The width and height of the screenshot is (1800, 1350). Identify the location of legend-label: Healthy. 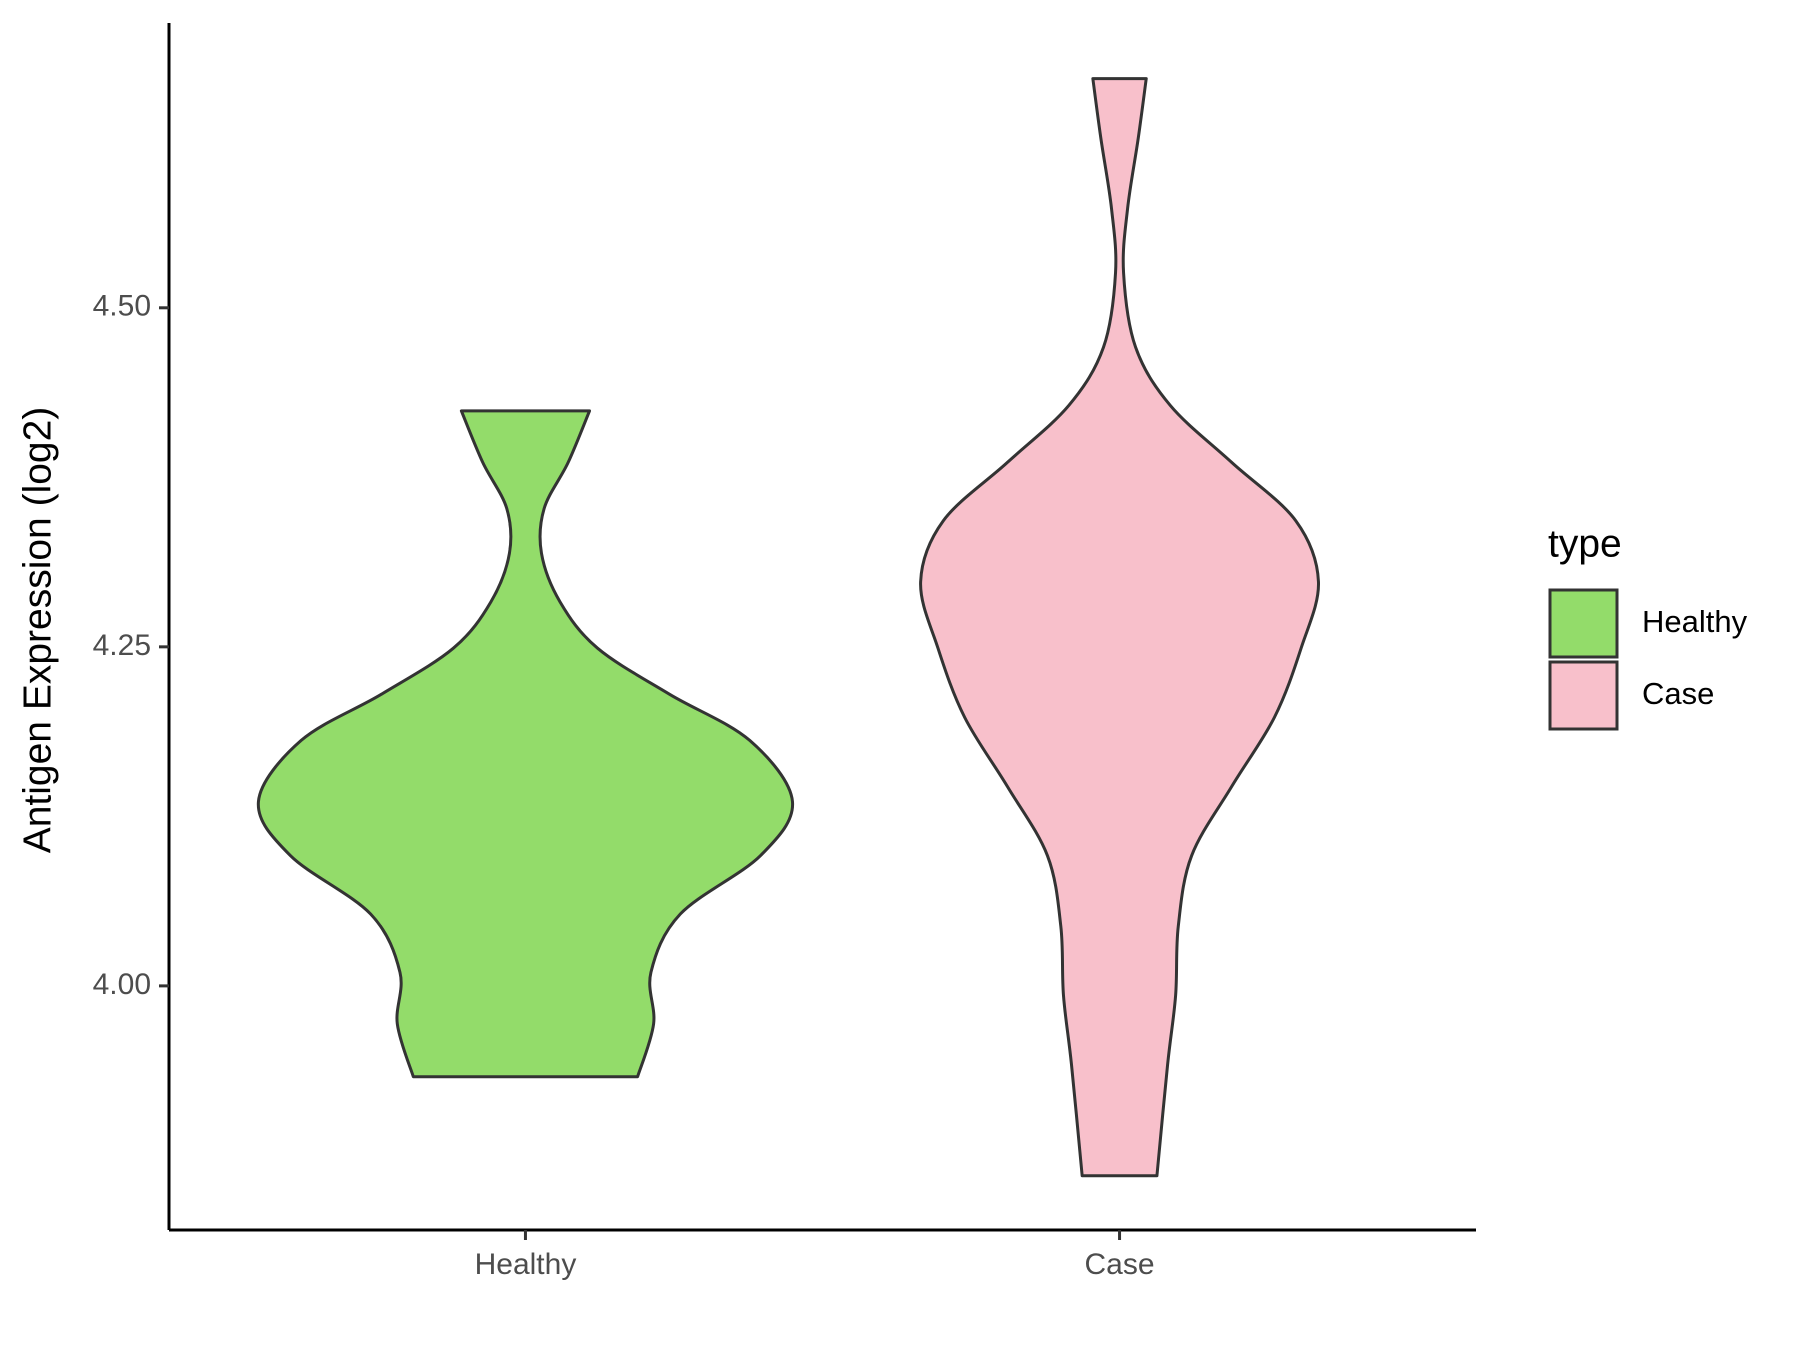
(1695, 621).